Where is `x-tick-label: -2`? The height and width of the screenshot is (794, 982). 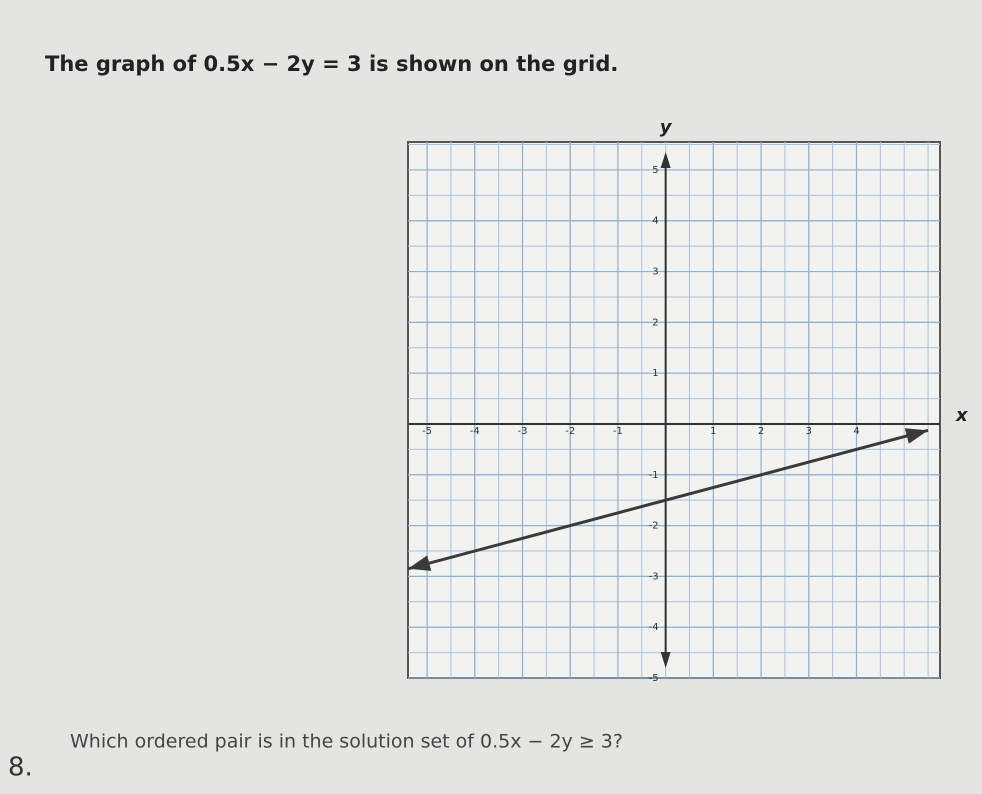 x-tick-label: -2 is located at coordinates (570, 431).